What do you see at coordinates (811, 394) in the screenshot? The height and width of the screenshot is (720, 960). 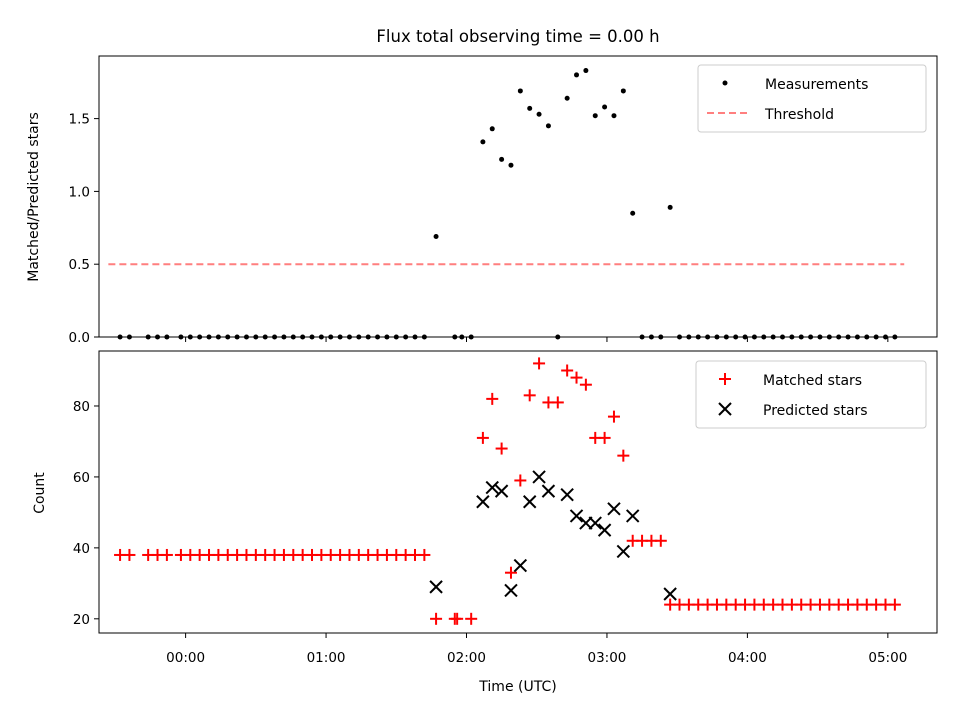 I see `bottom-legend-box` at bounding box center [811, 394].